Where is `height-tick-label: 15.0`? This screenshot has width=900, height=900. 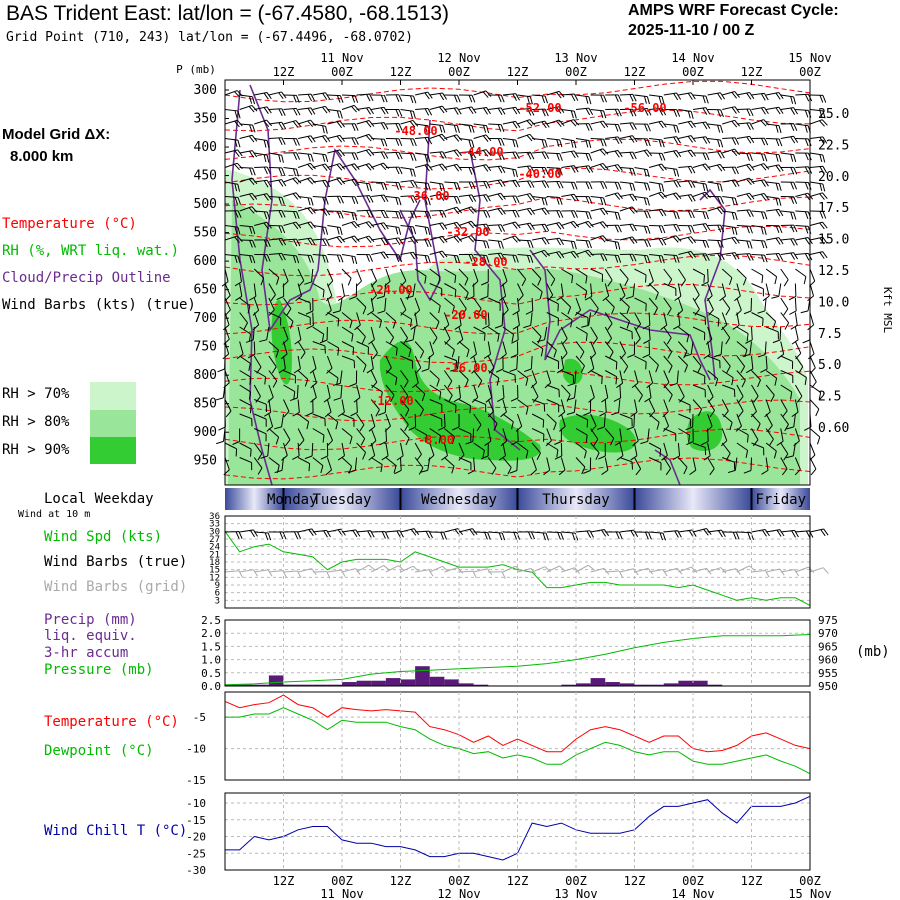 height-tick-label: 15.0 is located at coordinates (833, 240).